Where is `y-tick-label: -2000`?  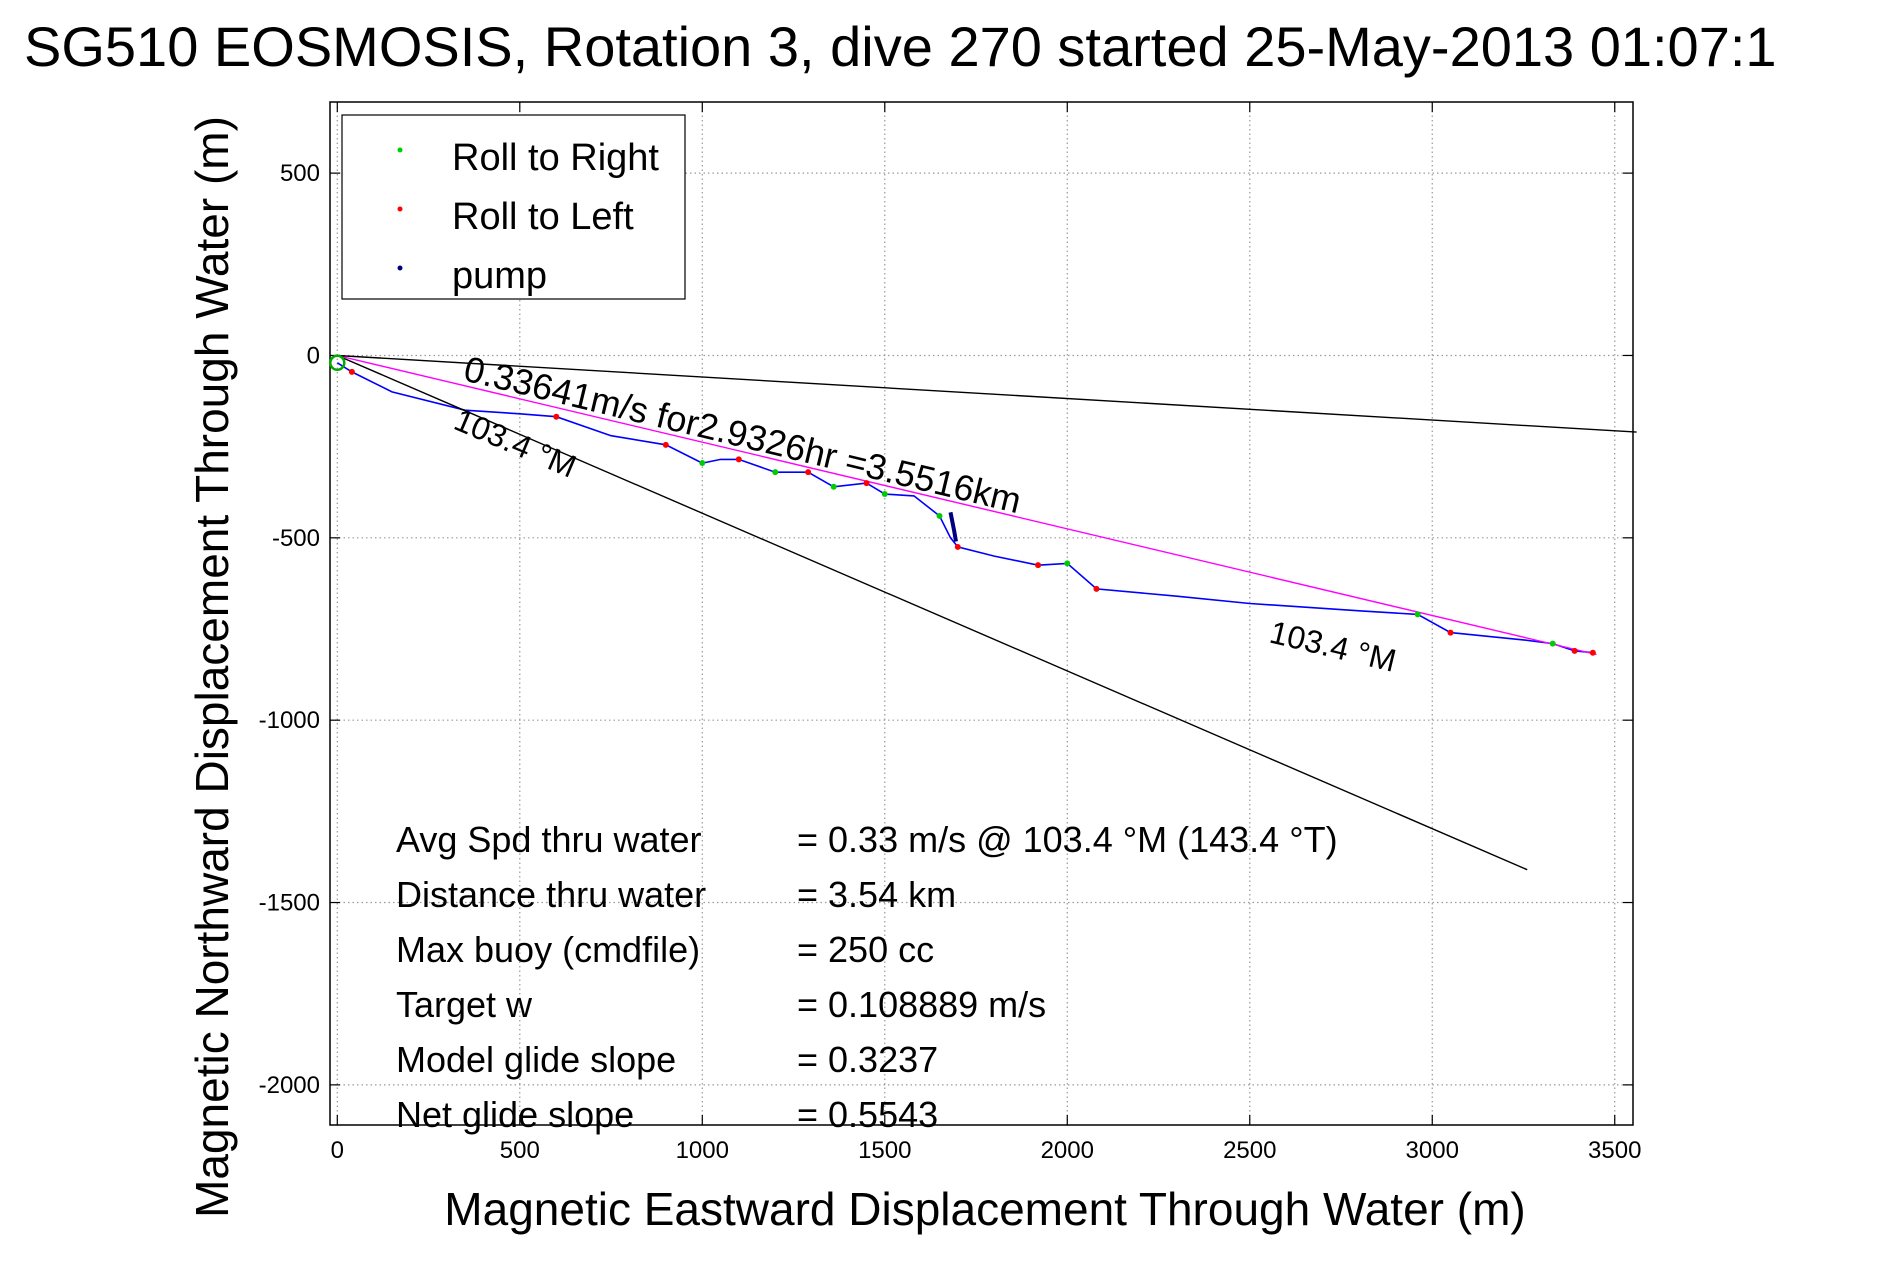 y-tick-label: -2000 is located at coordinates (289, 1085).